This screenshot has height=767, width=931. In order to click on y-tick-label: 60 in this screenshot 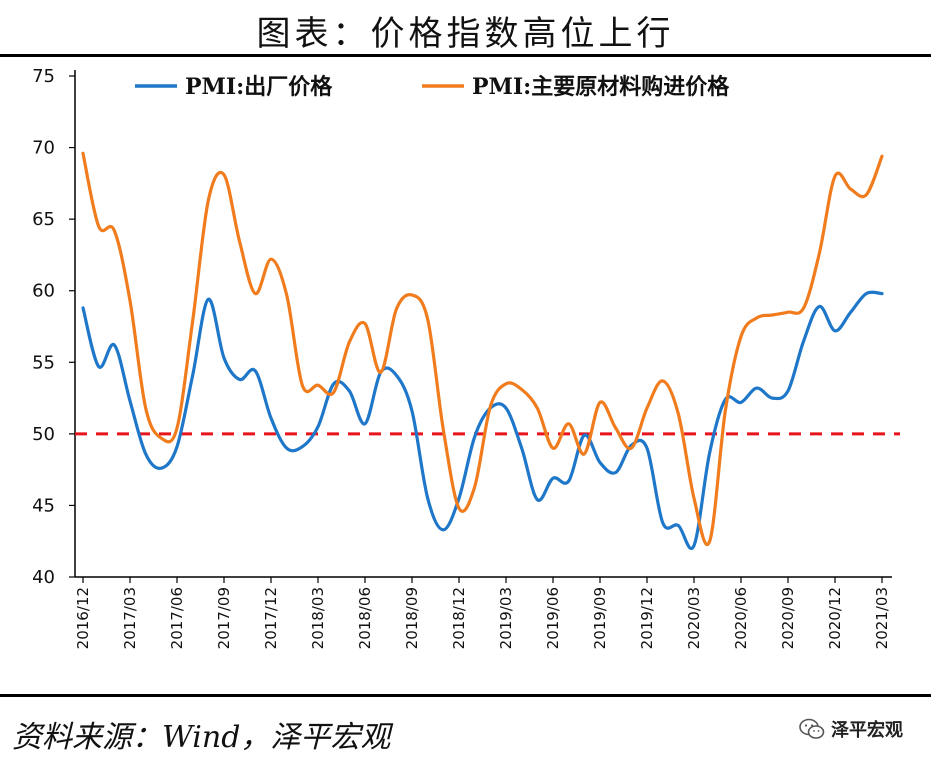, I will do `click(43, 291)`.